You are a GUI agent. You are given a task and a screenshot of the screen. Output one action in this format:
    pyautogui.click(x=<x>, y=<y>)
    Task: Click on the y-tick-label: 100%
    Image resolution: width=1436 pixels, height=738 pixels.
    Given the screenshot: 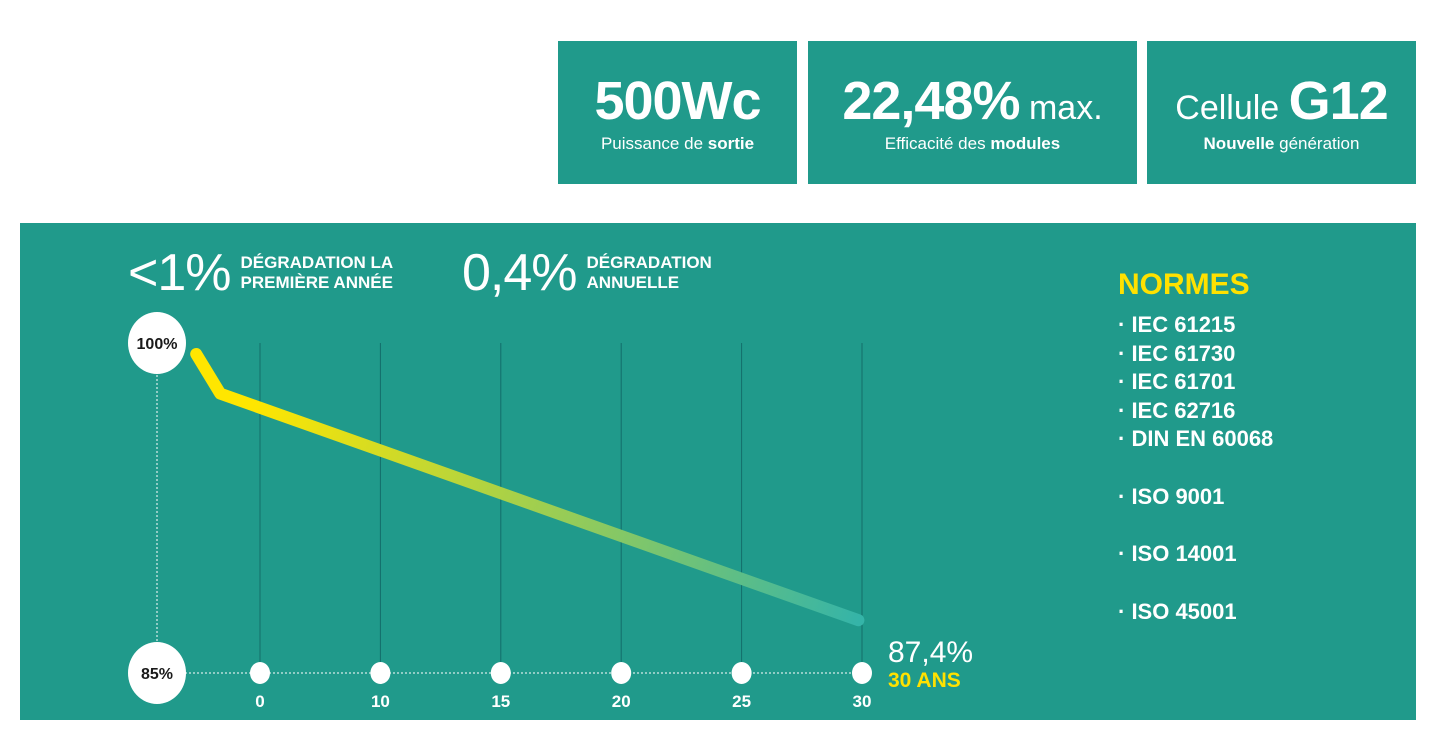 What is the action you would take?
    pyautogui.click(x=157, y=344)
    